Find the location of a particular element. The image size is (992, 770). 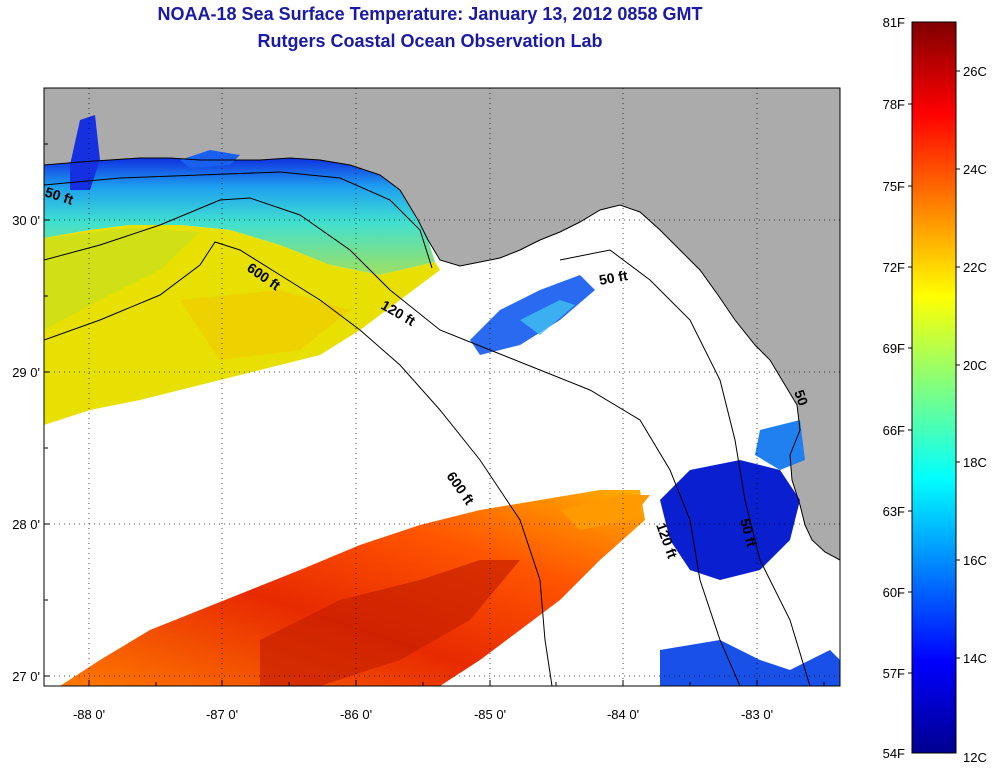

colorbar-f-label: 54F is located at coordinates (894, 753).